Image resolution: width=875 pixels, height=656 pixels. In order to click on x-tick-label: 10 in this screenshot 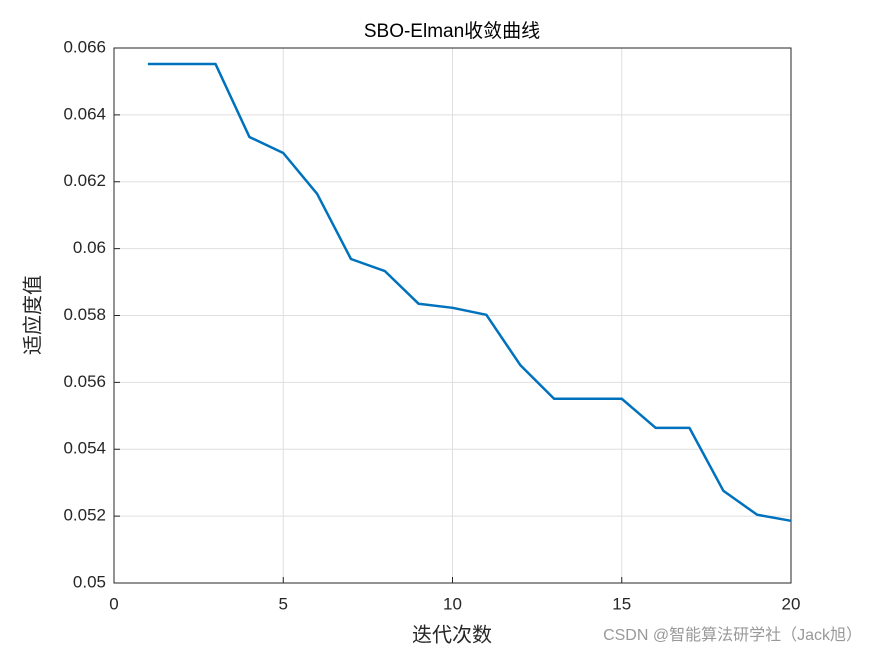, I will do `click(452, 603)`.